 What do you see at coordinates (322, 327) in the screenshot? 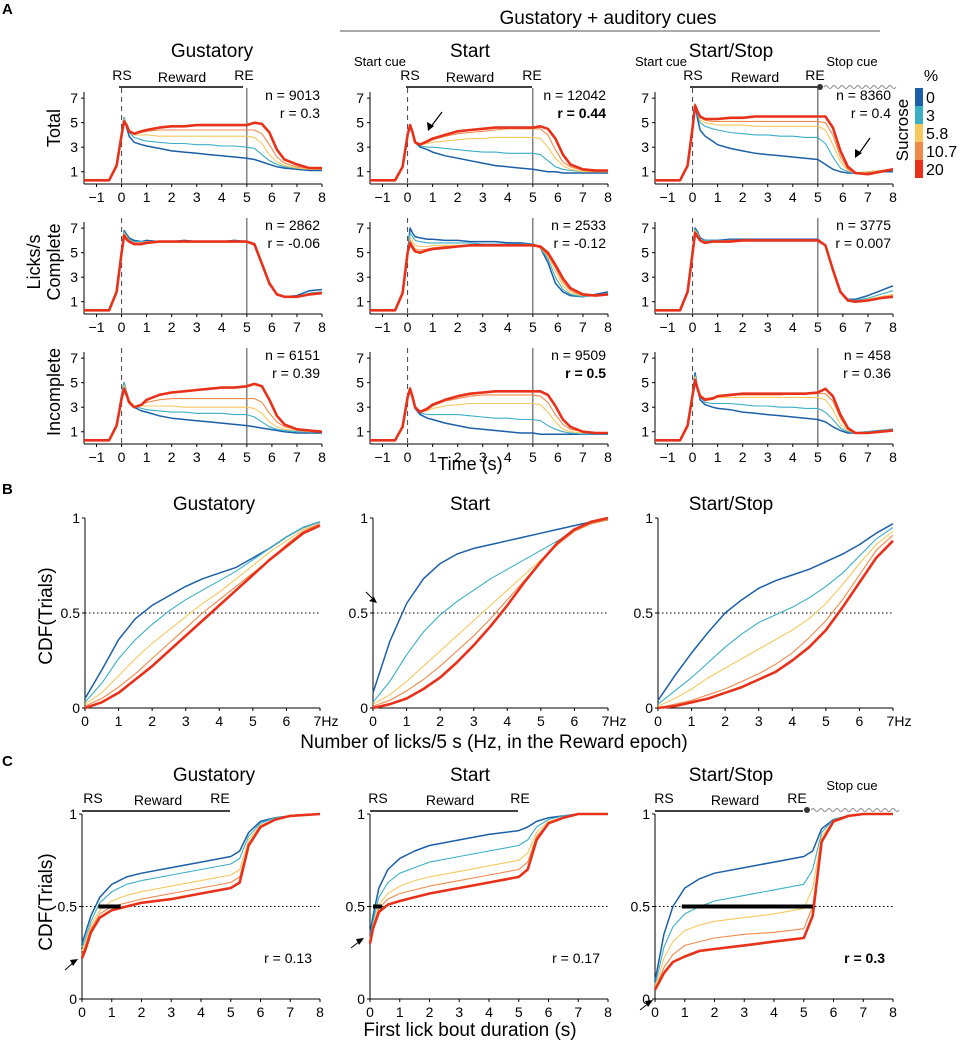
I see `x-tick-label-a-1-0: 8` at bounding box center [322, 327].